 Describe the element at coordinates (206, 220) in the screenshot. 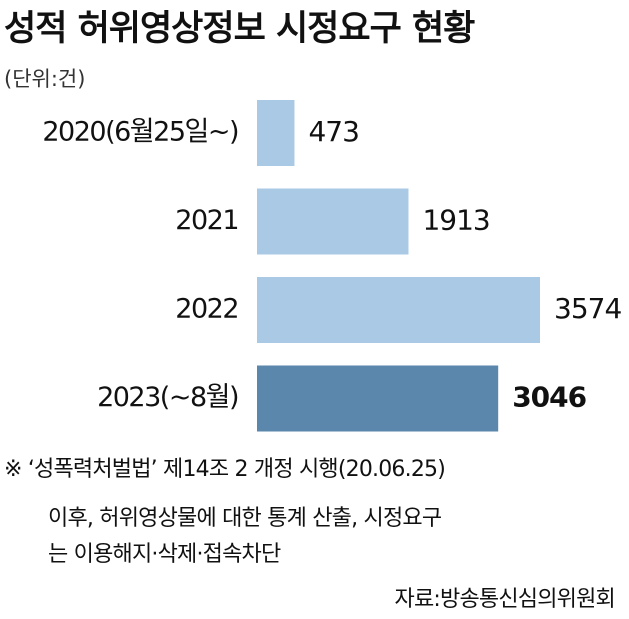

I see `category-label: 2021` at that location.